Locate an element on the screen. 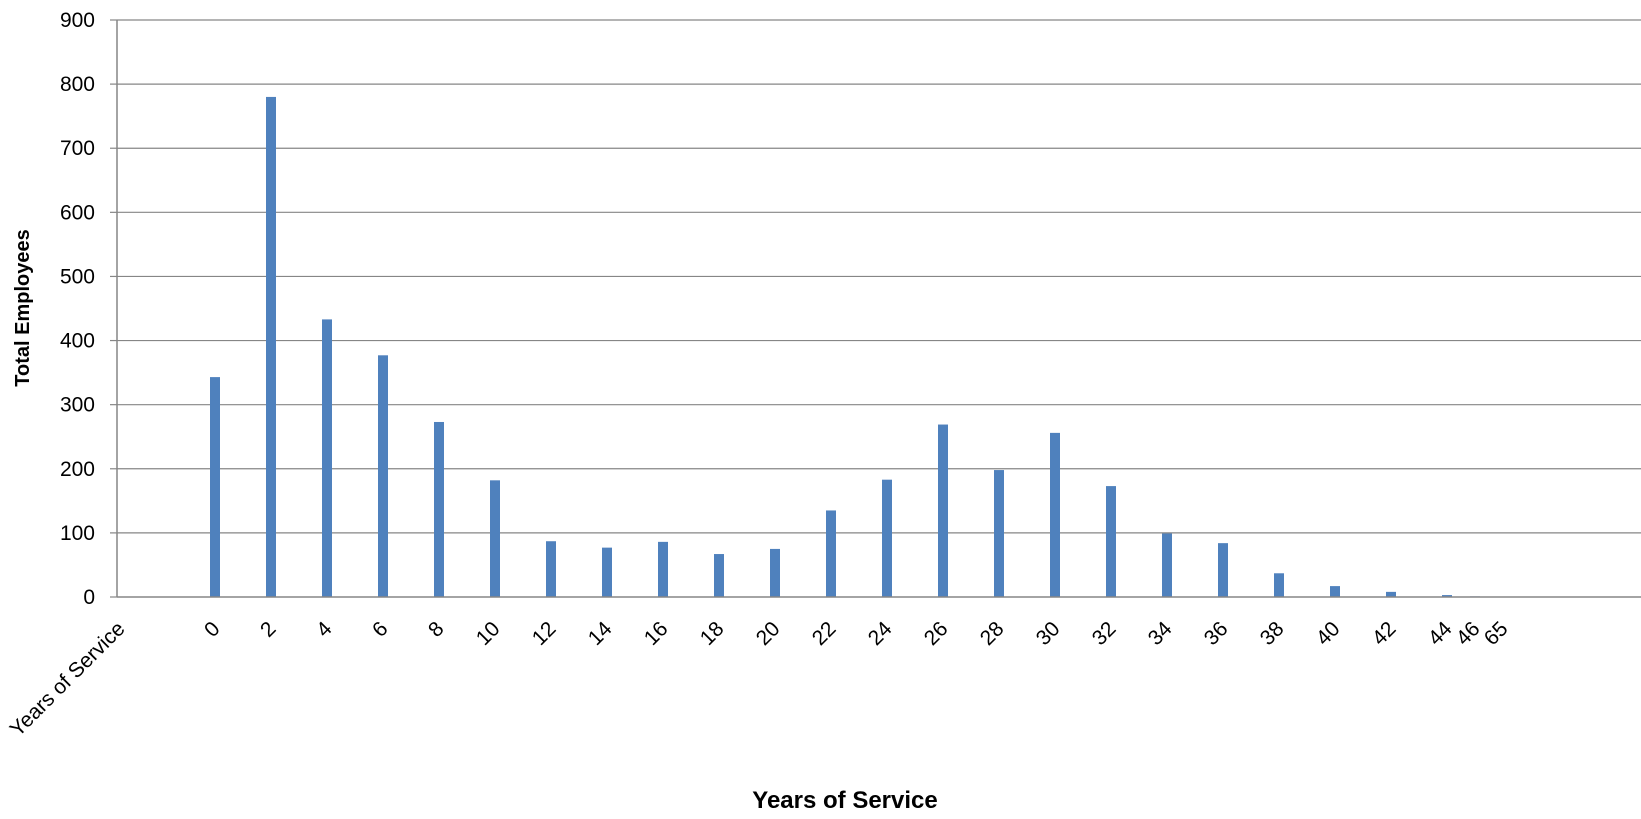 The width and height of the screenshot is (1641, 819). x-tick-label: 6 is located at coordinates (380, 629).